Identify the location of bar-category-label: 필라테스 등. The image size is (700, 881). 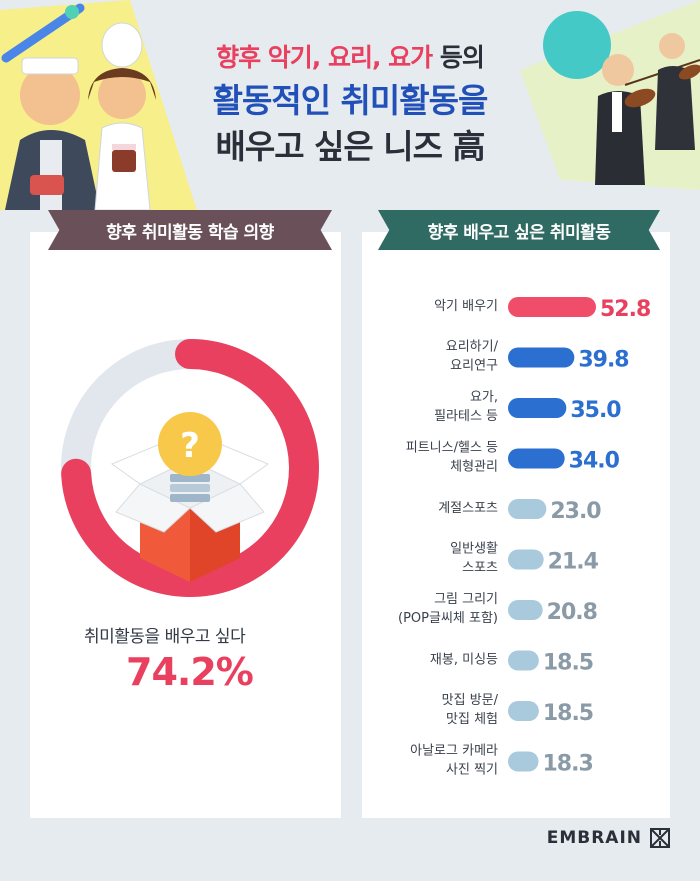
(466, 416).